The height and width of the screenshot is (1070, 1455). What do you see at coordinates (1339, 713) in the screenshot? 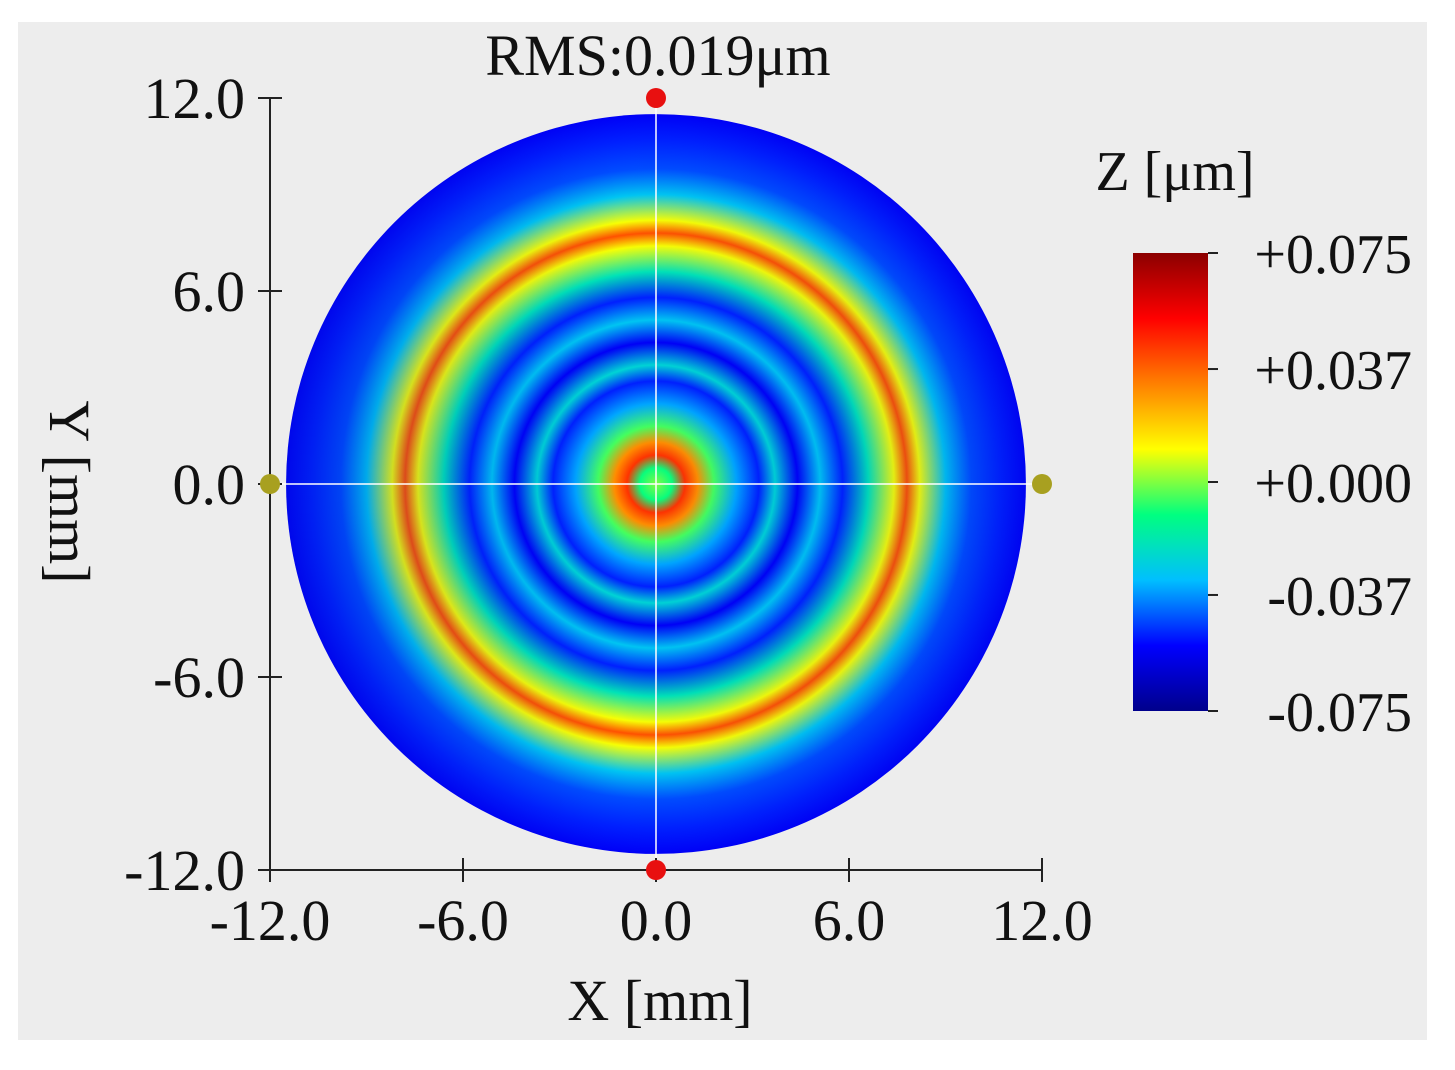
I see `colorbar-tick-label: -0.075` at bounding box center [1339, 713].